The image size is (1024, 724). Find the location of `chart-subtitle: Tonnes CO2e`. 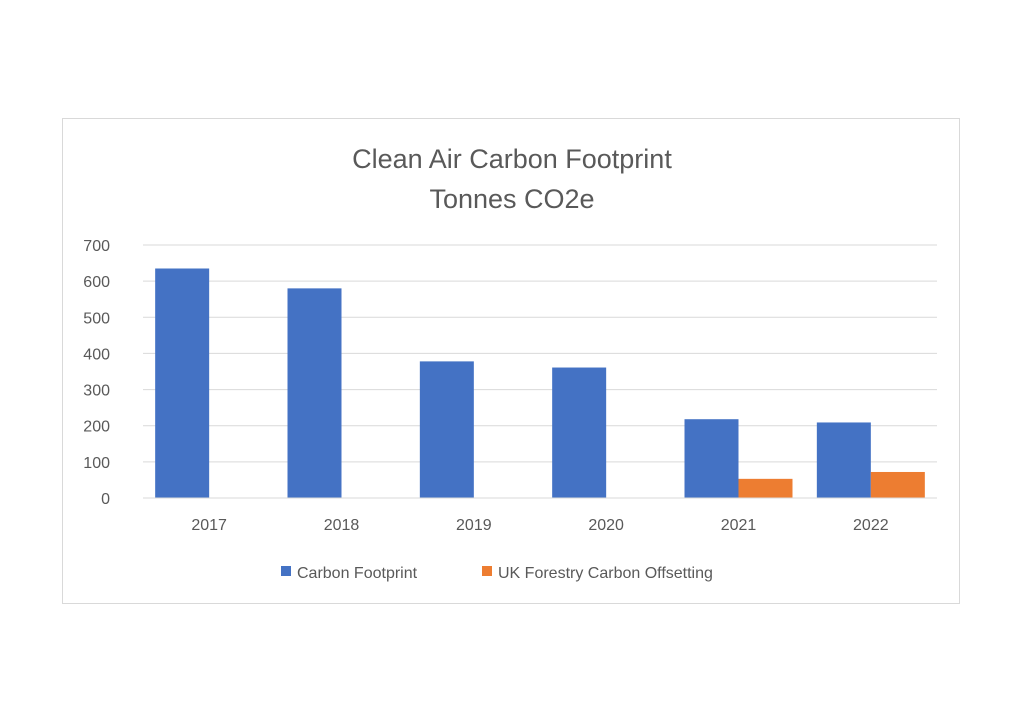

chart-subtitle: Tonnes CO2e is located at coordinates (511, 199).